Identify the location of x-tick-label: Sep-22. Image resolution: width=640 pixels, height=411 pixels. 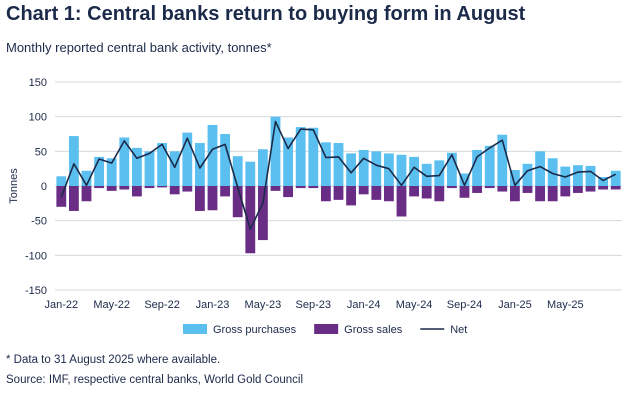
(161, 305).